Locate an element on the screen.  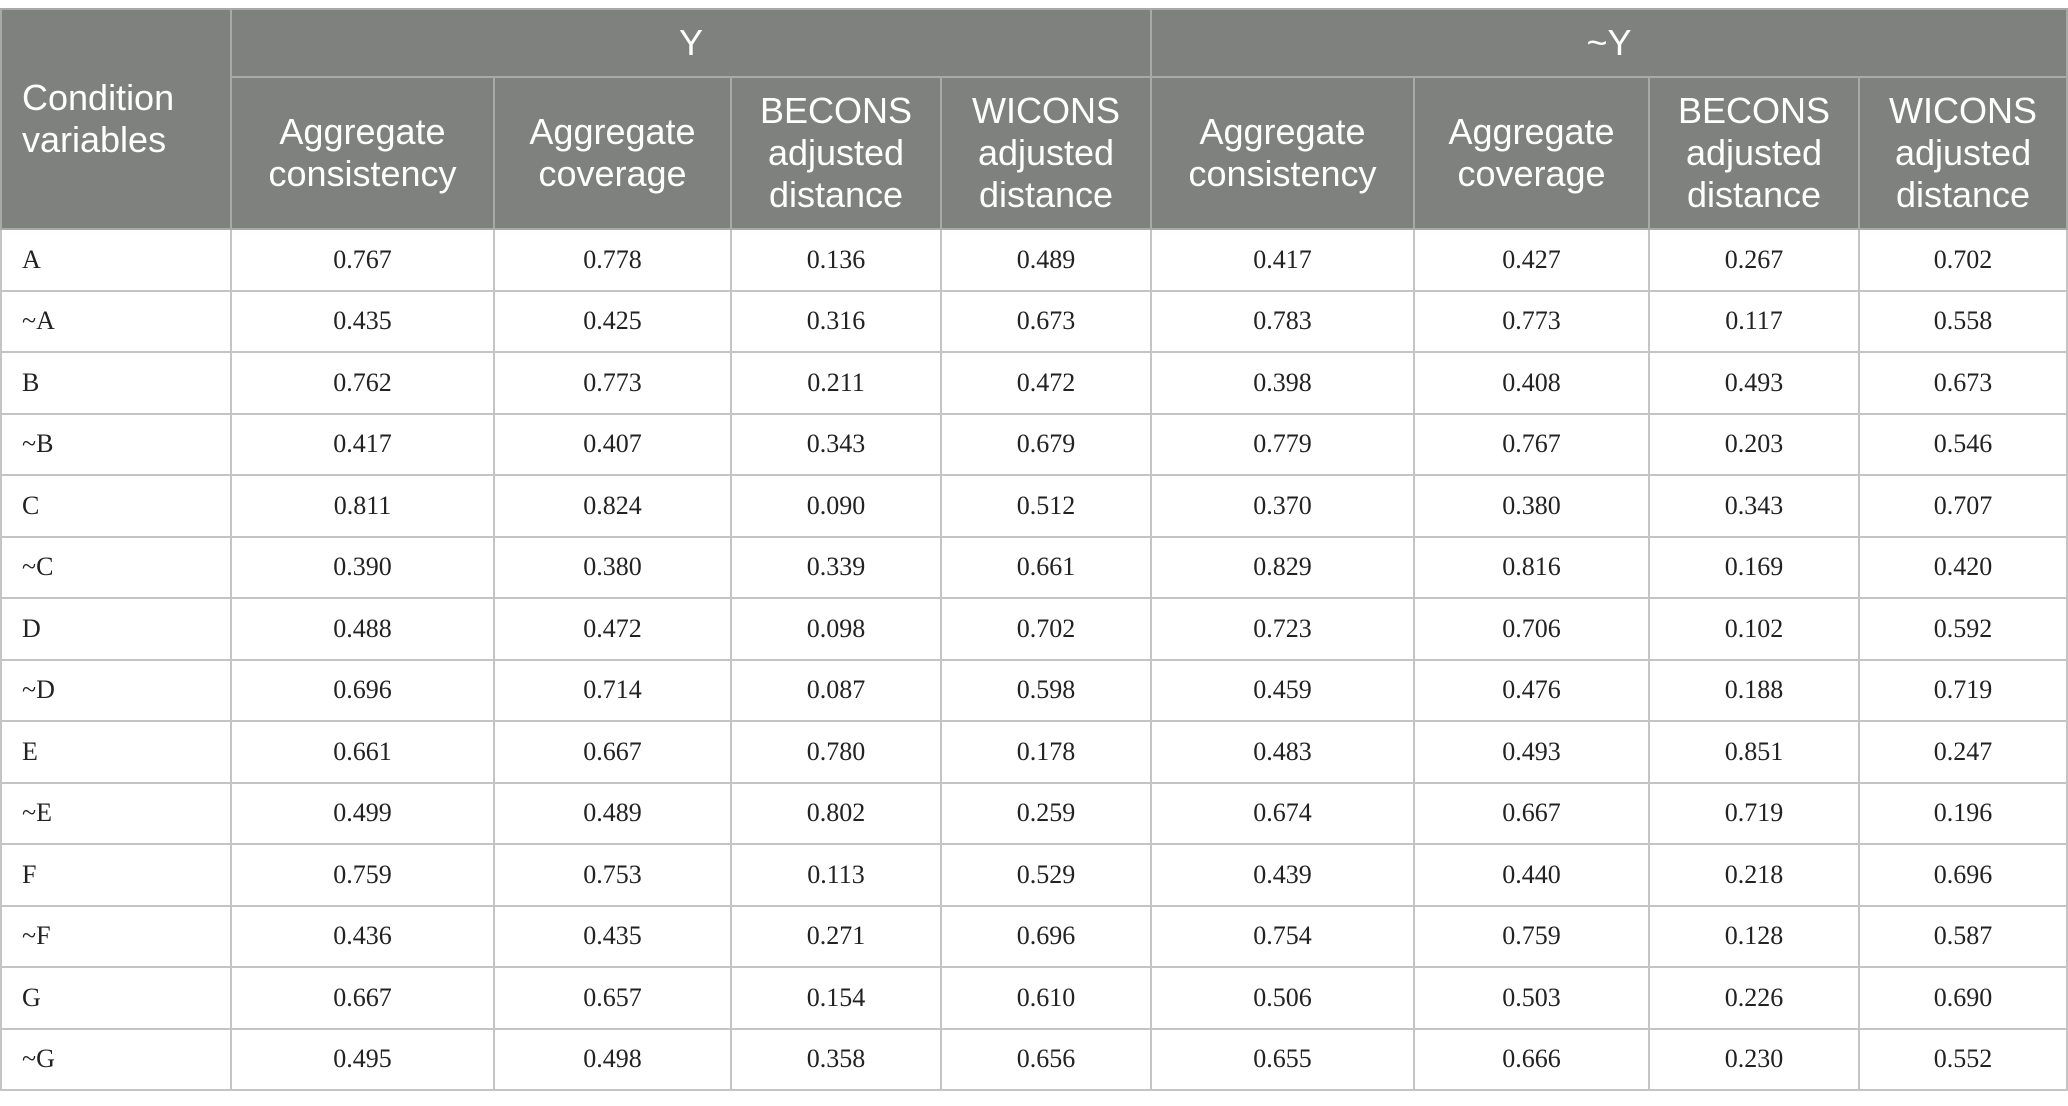
table-cell: 0.420 is located at coordinates (1963, 567).